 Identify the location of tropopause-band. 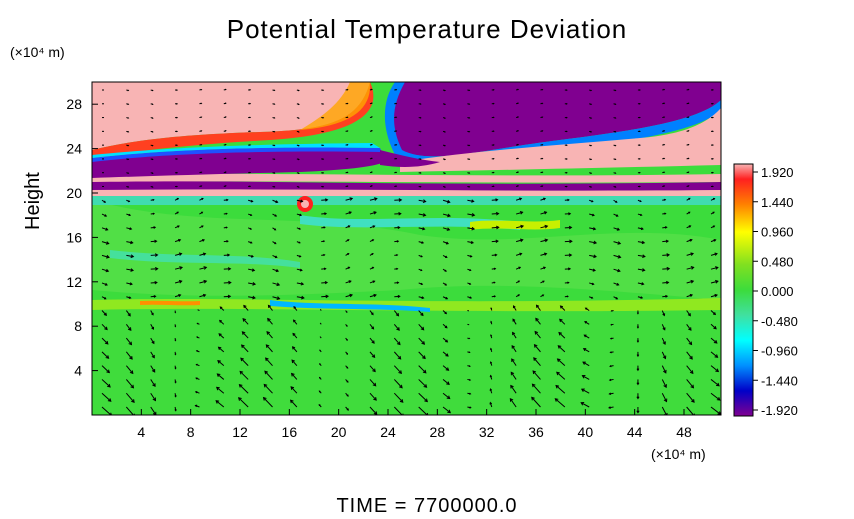
(406, 305).